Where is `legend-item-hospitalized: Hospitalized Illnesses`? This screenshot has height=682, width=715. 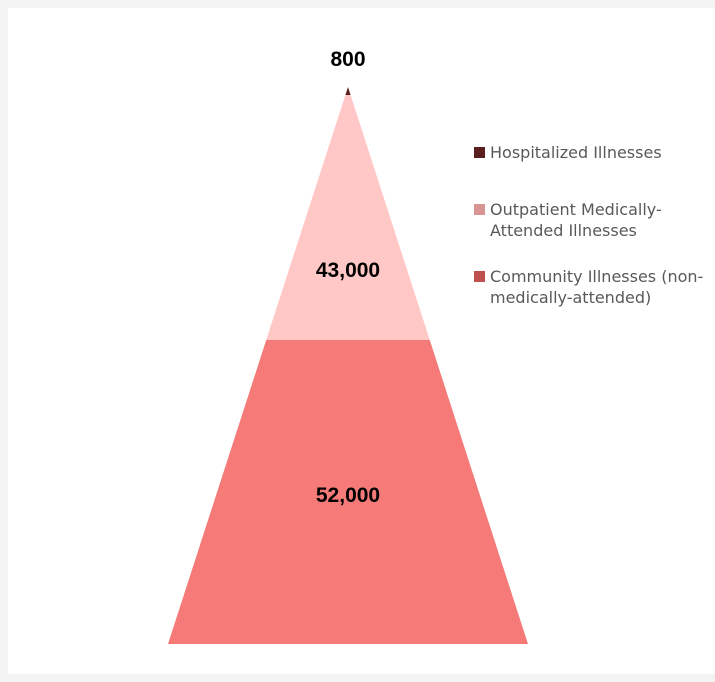
legend-item-hospitalized: Hospitalized Illnesses is located at coordinates (589, 152).